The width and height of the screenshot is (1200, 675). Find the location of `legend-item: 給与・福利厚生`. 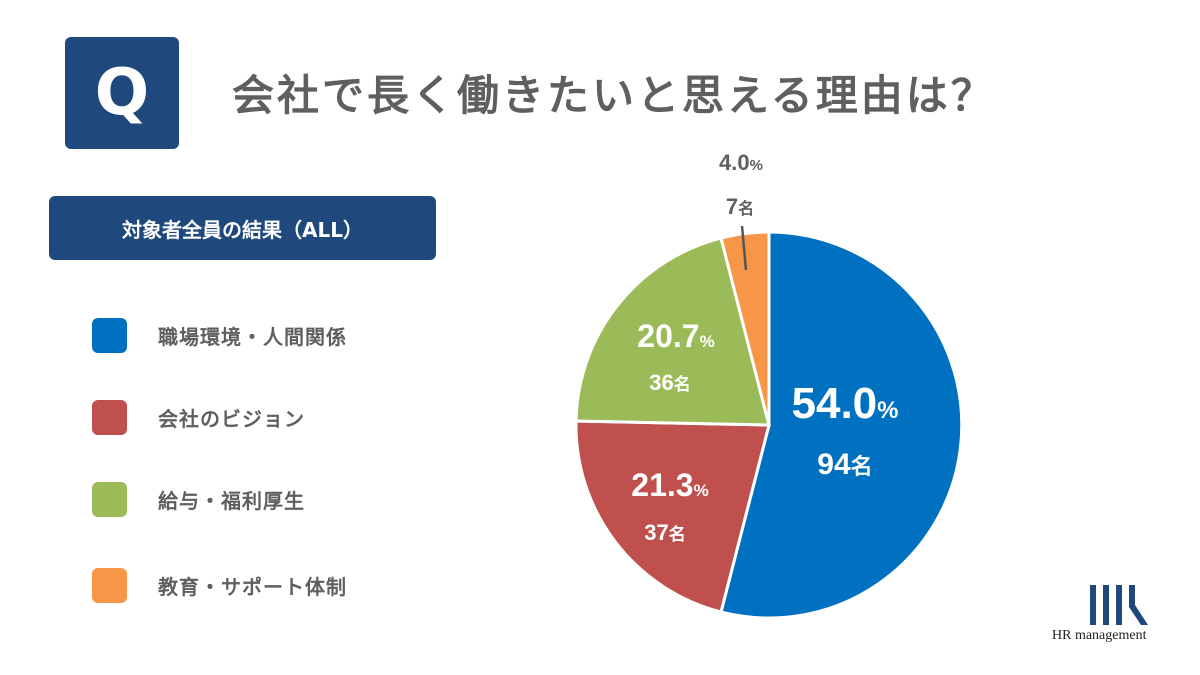

legend-item: 給与・福利厚生 is located at coordinates (198, 499).